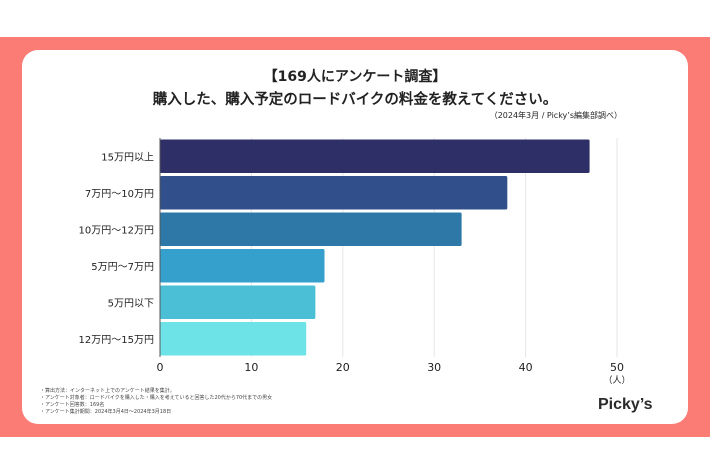 This screenshot has width=710, height=474. I want to click on x-axis-label: （人）, so click(616, 380).